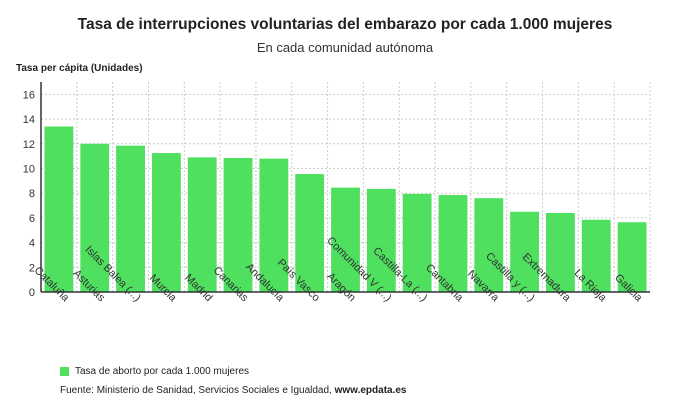 This screenshot has width=690, height=406. What do you see at coordinates (64, 371) in the screenshot?
I see `legend-swatch` at bounding box center [64, 371].